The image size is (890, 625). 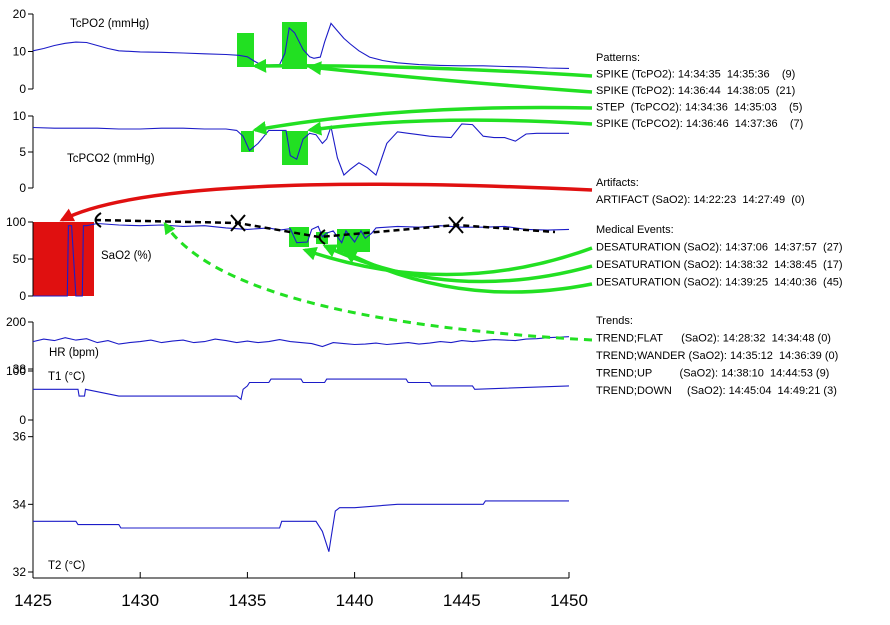 What do you see at coordinates (699, 124) in the screenshot?
I see `annotation-line: SPIKE (TcPCO2): 14:36:46 14:37:36 (7)` at bounding box center [699, 124].